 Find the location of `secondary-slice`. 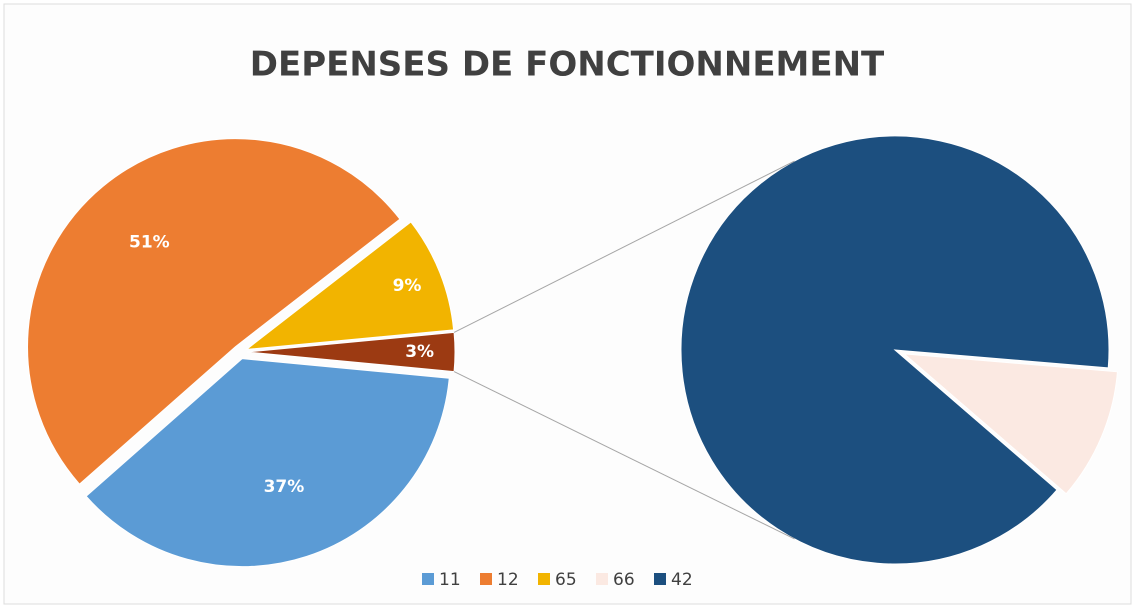

secondary-slice is located at coordinates (1010, 424).